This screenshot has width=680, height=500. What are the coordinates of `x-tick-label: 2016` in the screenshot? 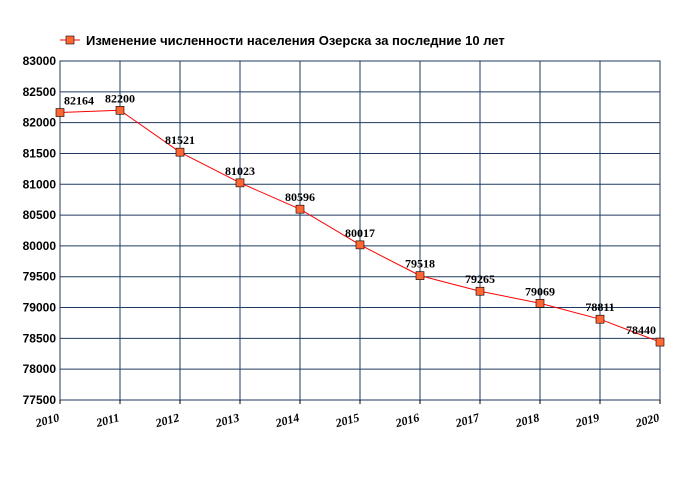 It's located at (407, 420).